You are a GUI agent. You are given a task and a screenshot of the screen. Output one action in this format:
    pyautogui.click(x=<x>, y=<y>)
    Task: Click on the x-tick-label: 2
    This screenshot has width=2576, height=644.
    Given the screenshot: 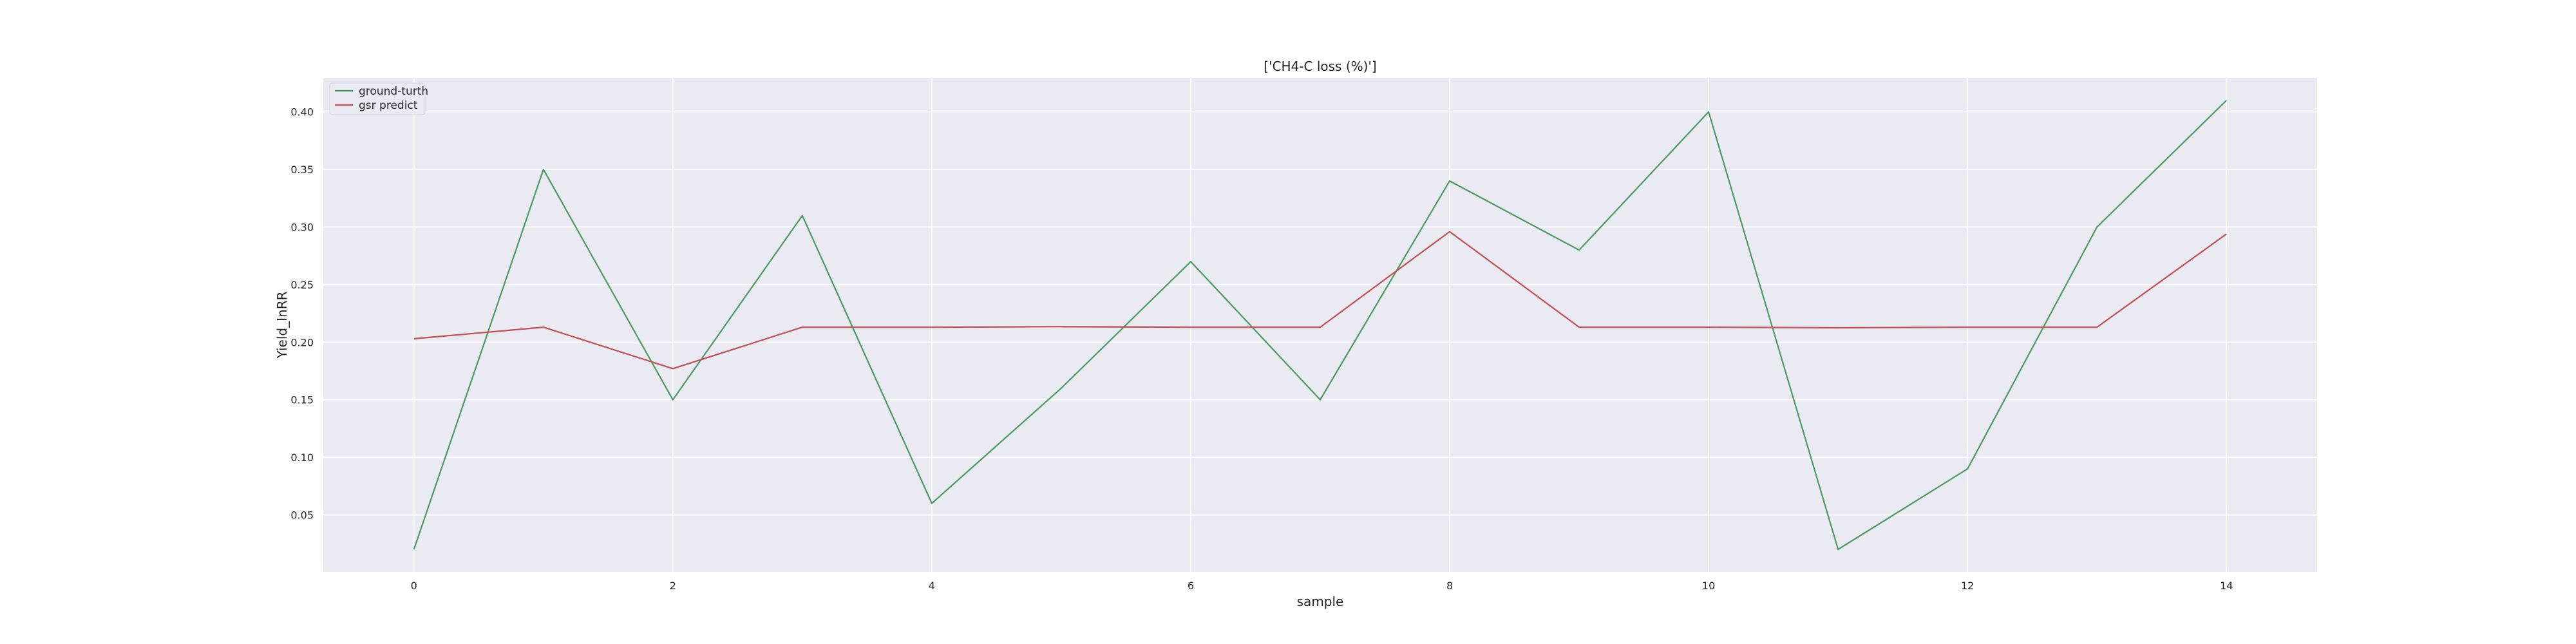 What is the action you would take?
    pyautogui.click(x=673, y=586)
    